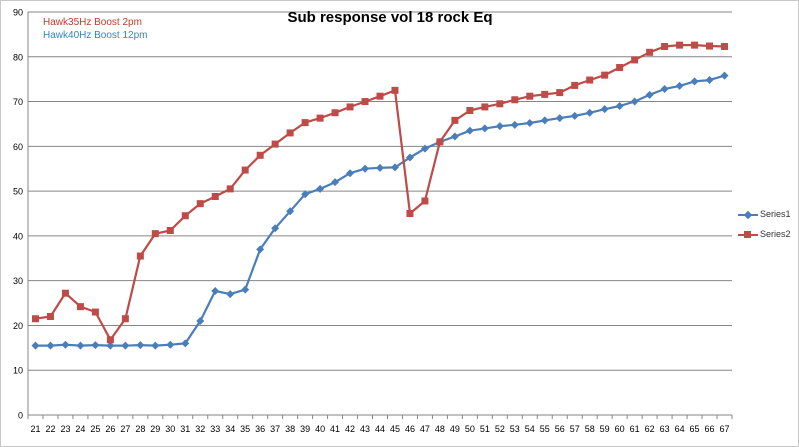 The height and width of the screenshot is (447, 799). What do you see at coordinates (18, 281) in the screenshot?
I see `y-tick-label: 30` at bounding box center [18, 281].